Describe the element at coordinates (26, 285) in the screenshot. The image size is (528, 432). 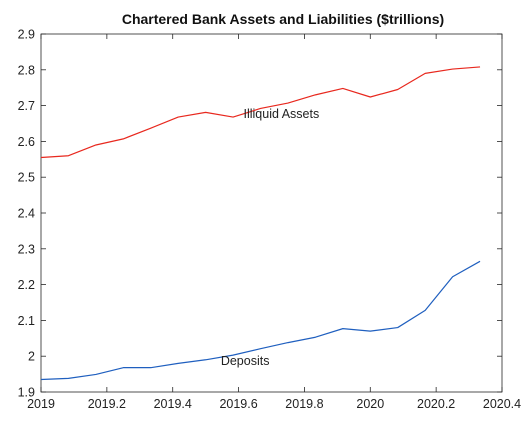
I see `y-tick-label: 2.2` at that location.